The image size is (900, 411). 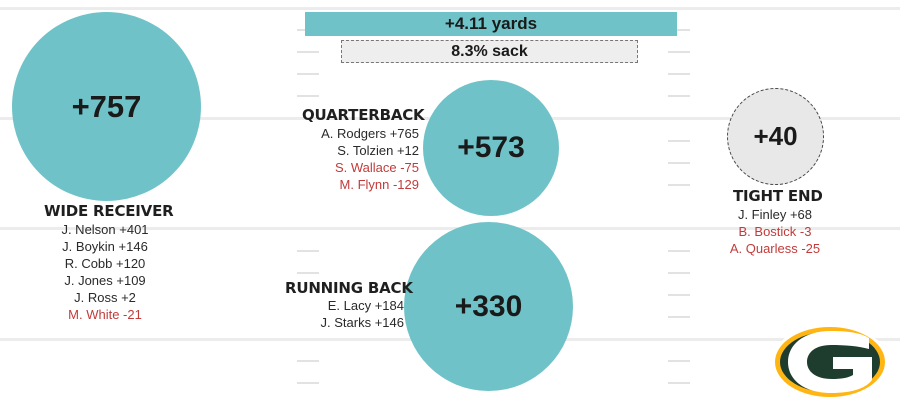 What do you see at coordinates (379, 184) in the screenshot?
I see `quarterback-player-item: M. Flynn -129` at bounding box center [379, 184].